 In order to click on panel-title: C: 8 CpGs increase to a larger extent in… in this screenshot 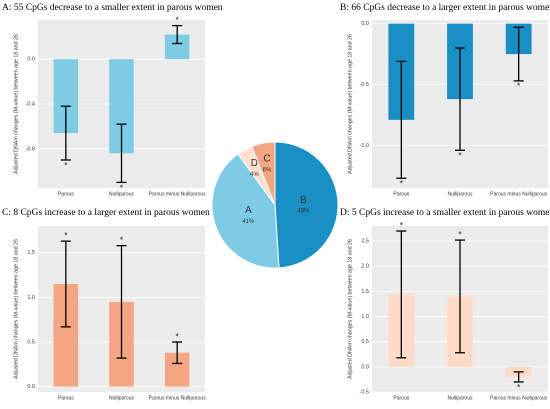, I will do `click(106, 213)`.